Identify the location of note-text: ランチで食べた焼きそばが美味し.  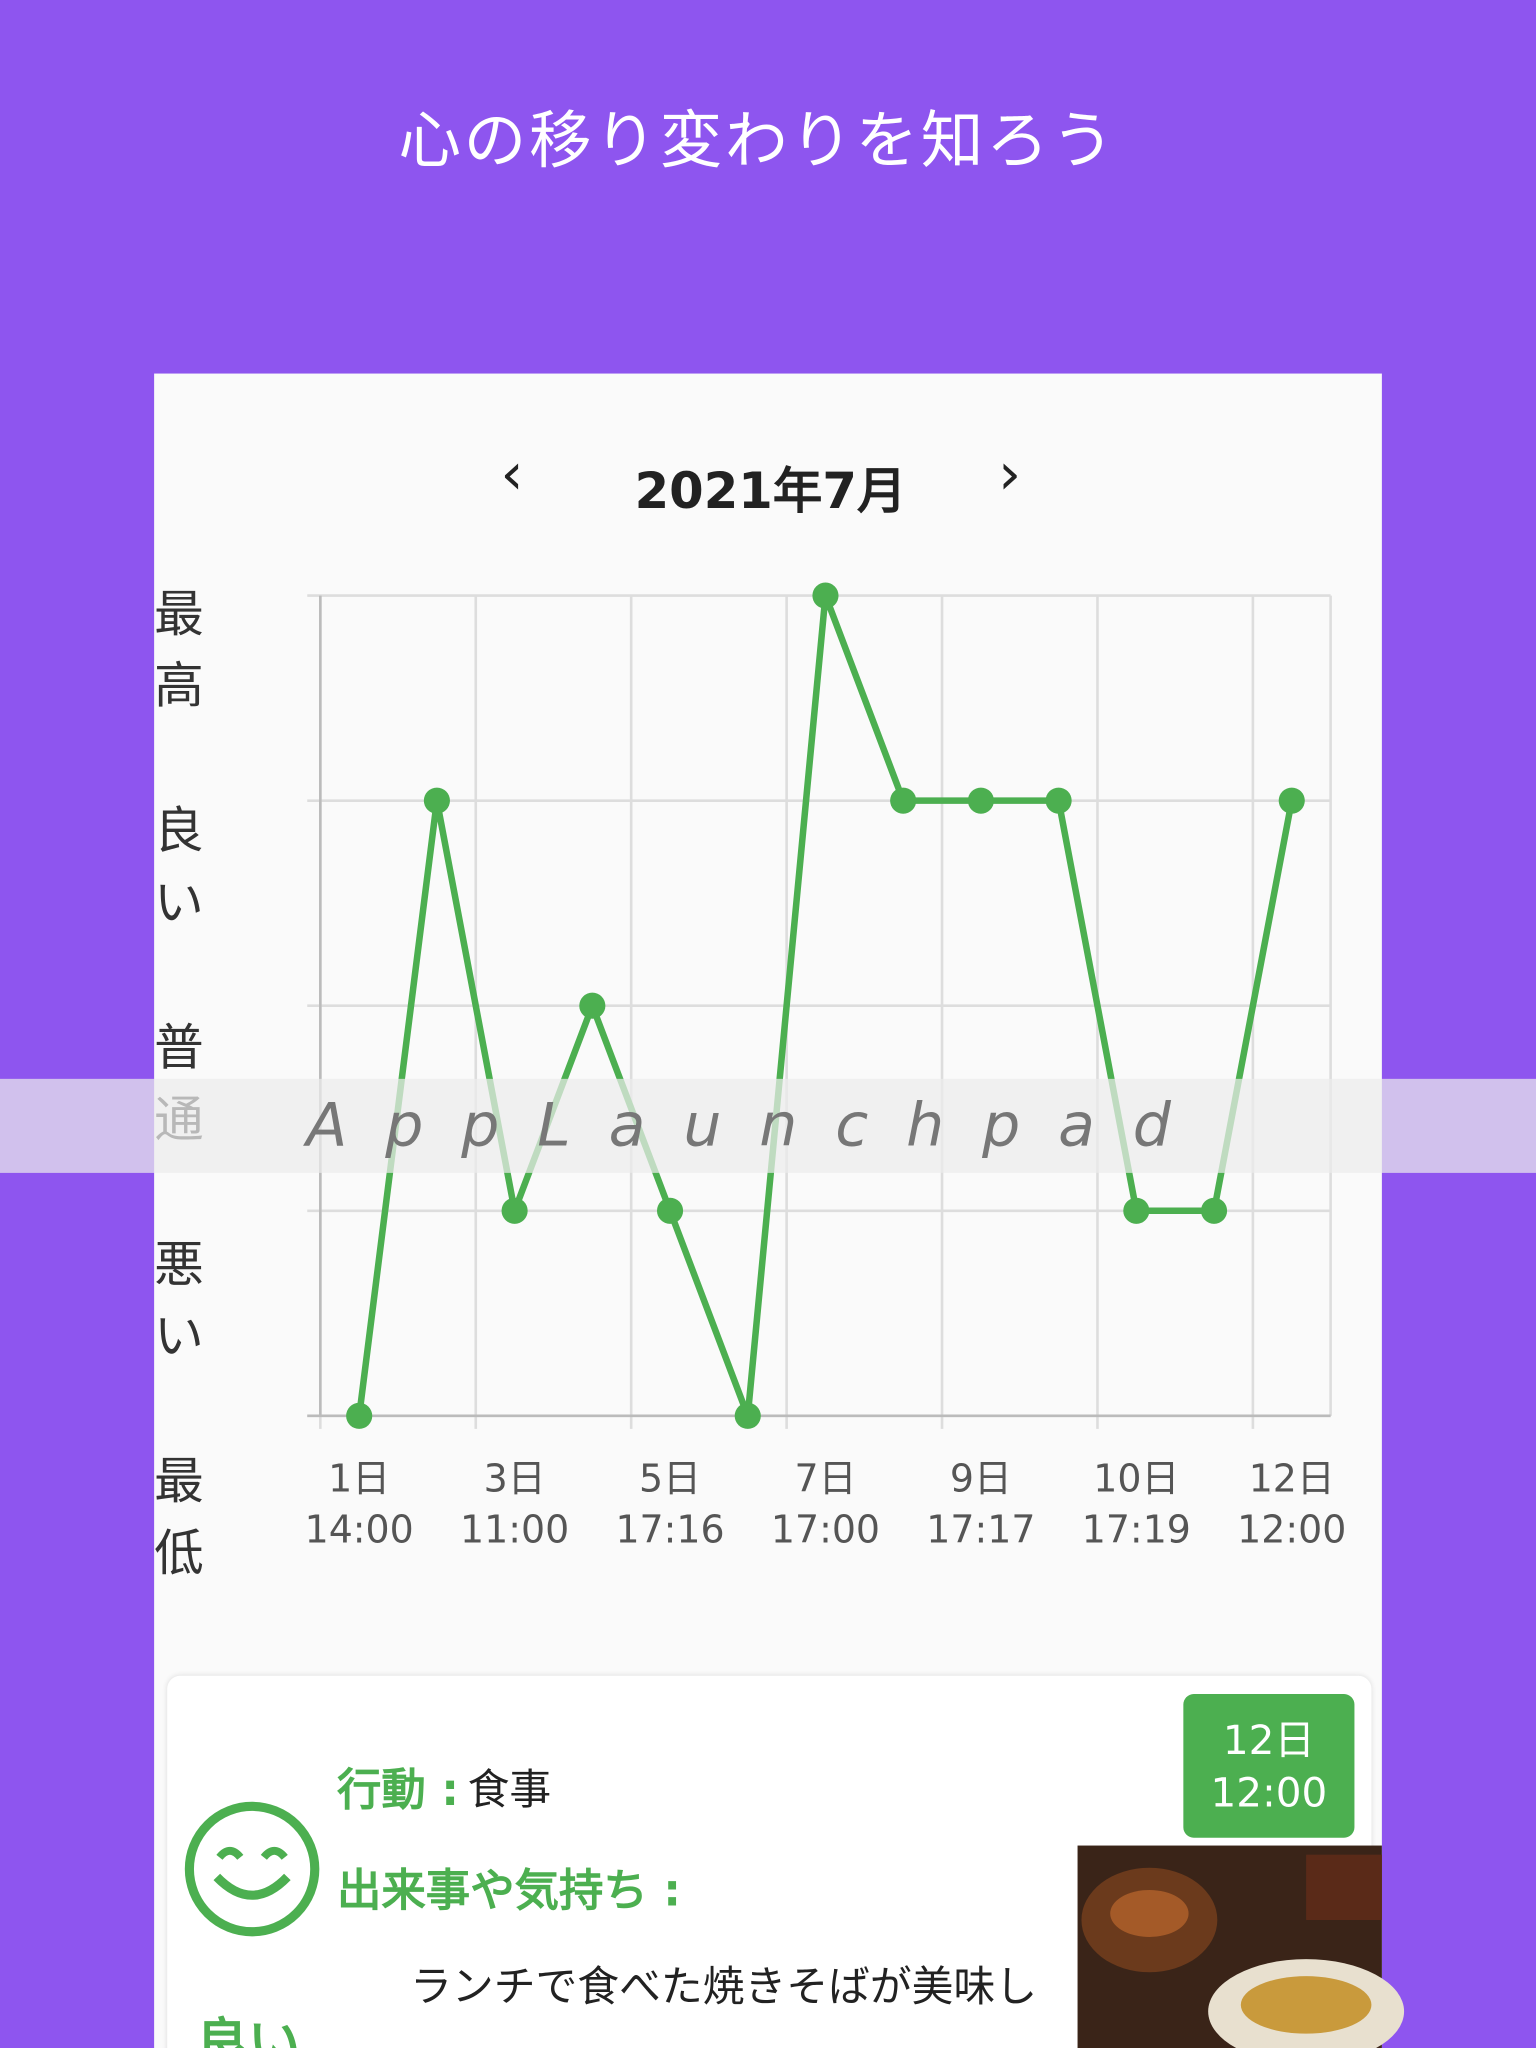
(724, 1986).